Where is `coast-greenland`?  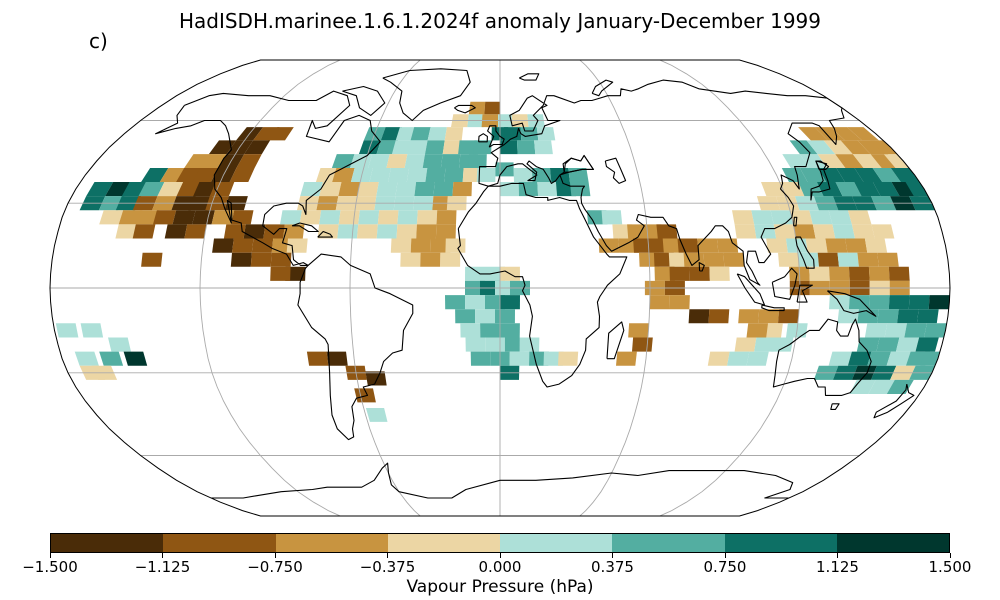
coast-greenland is located at coordinates (426, 95).